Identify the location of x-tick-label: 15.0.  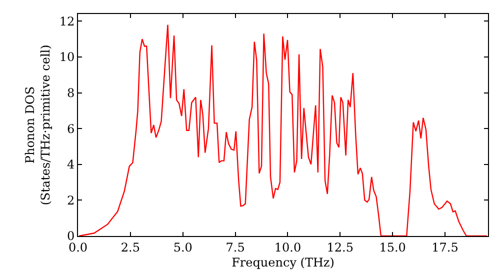
(392, 247).